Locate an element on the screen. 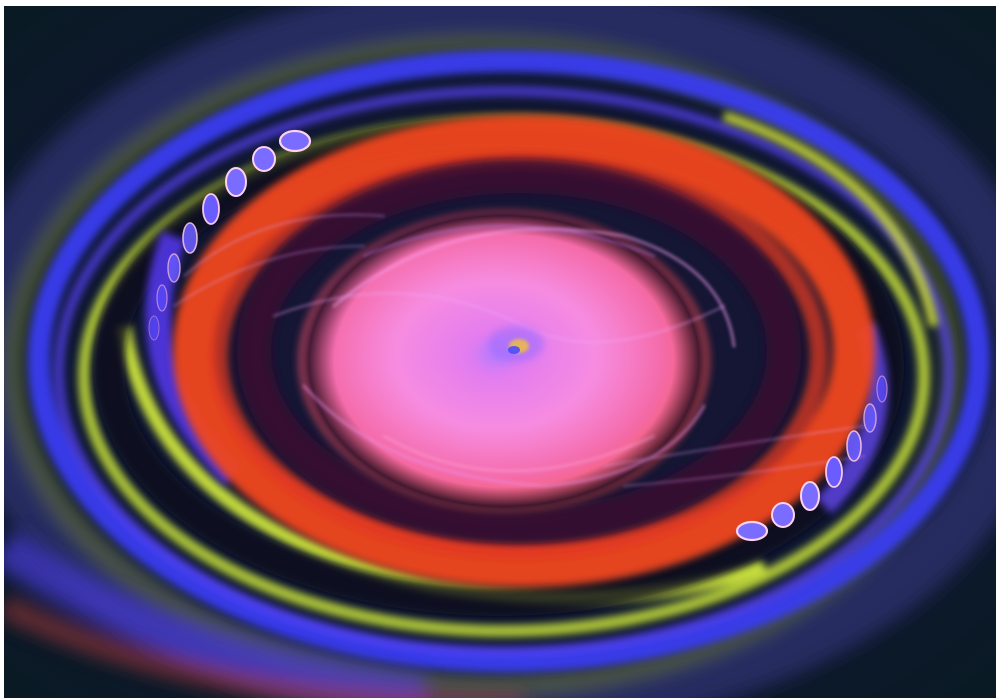 The height and width of the screenshot is (700, 998). bead-trail-lower-right is located at coordinates (811, 458).